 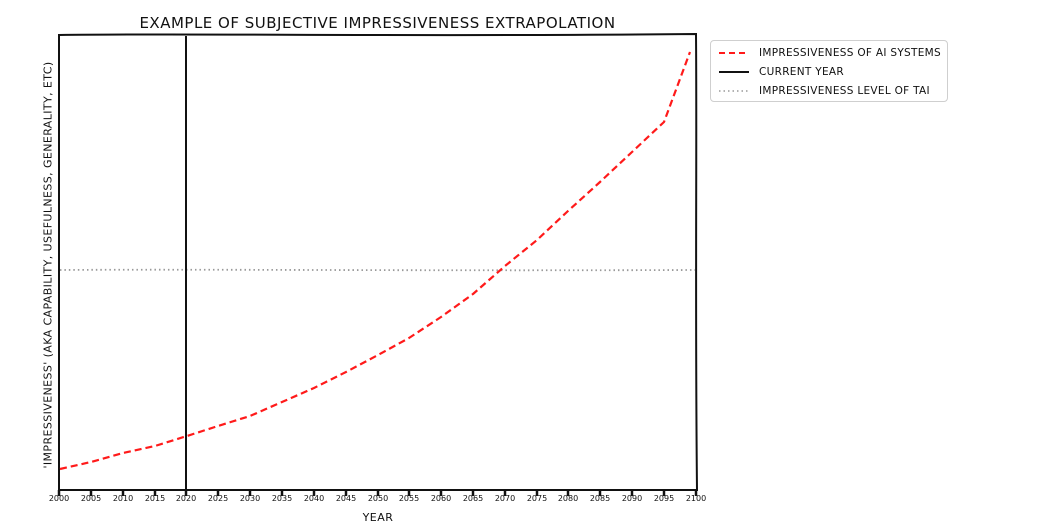 What do you see at coordinates (250, 498) in the screenshot?
I see `x-tick-label: 2030` at bounding box center [250, 498].